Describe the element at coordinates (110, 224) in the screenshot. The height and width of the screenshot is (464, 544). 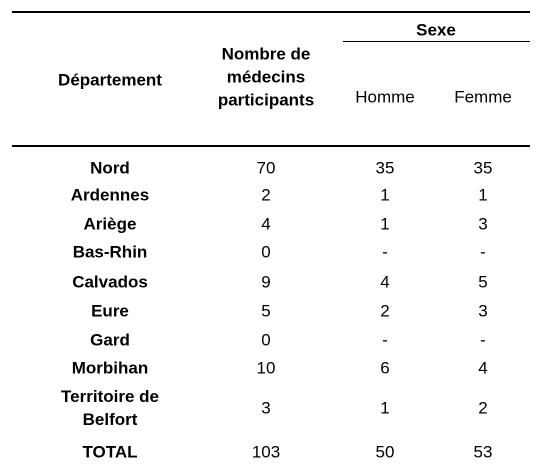
I see `department-cell: Ariège` at that location.